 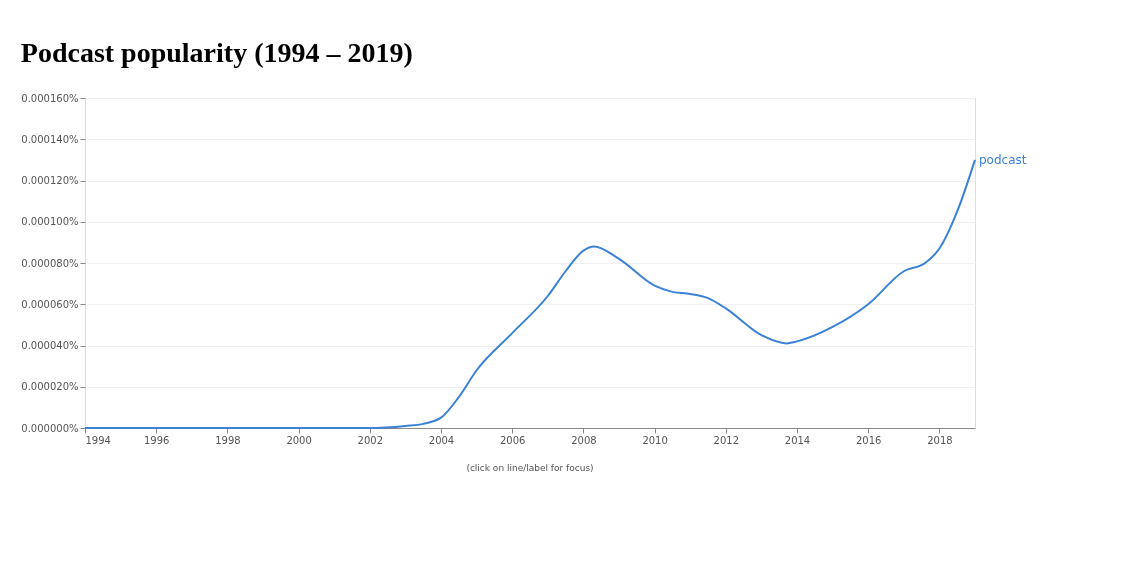 What do you see at coordinates (726, 440) in the screenshot?
I see `x-tick-label: 2012` at bounding box center [726, 440].